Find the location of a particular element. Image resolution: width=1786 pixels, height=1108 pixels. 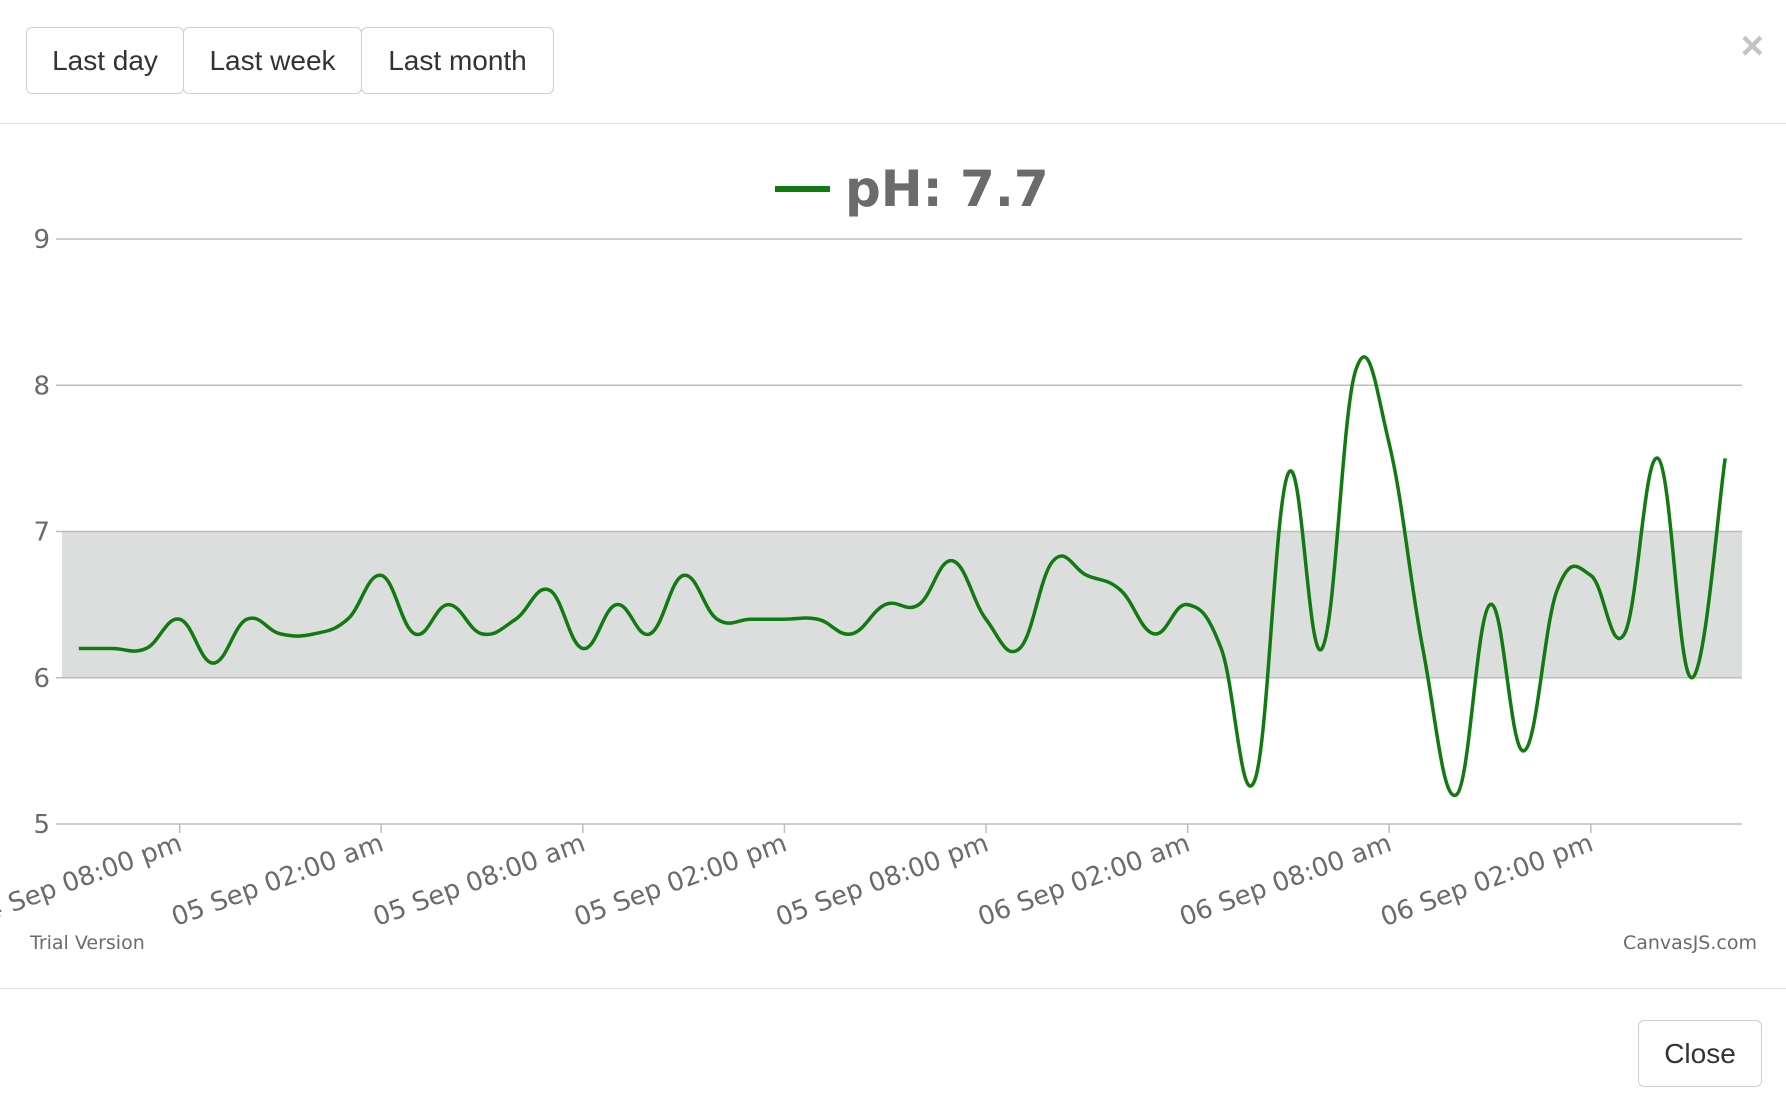

last-day-button: Last day is located at coordinates (105, 60).